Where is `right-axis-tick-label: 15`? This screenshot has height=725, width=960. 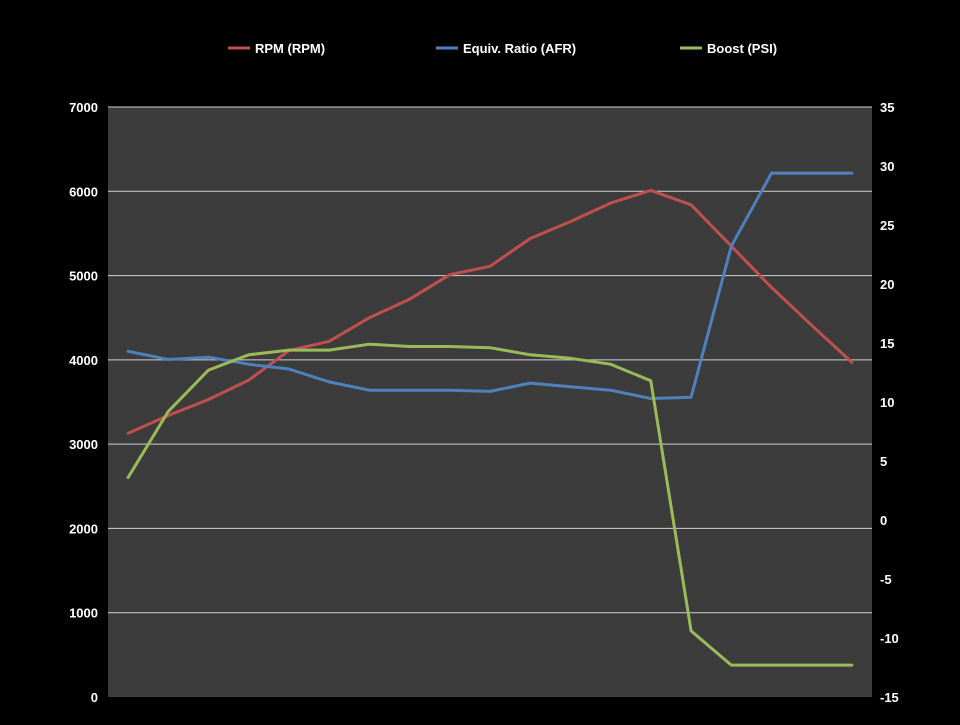 right-axis-tick-label: 15 is located at coordinates (887, 343).